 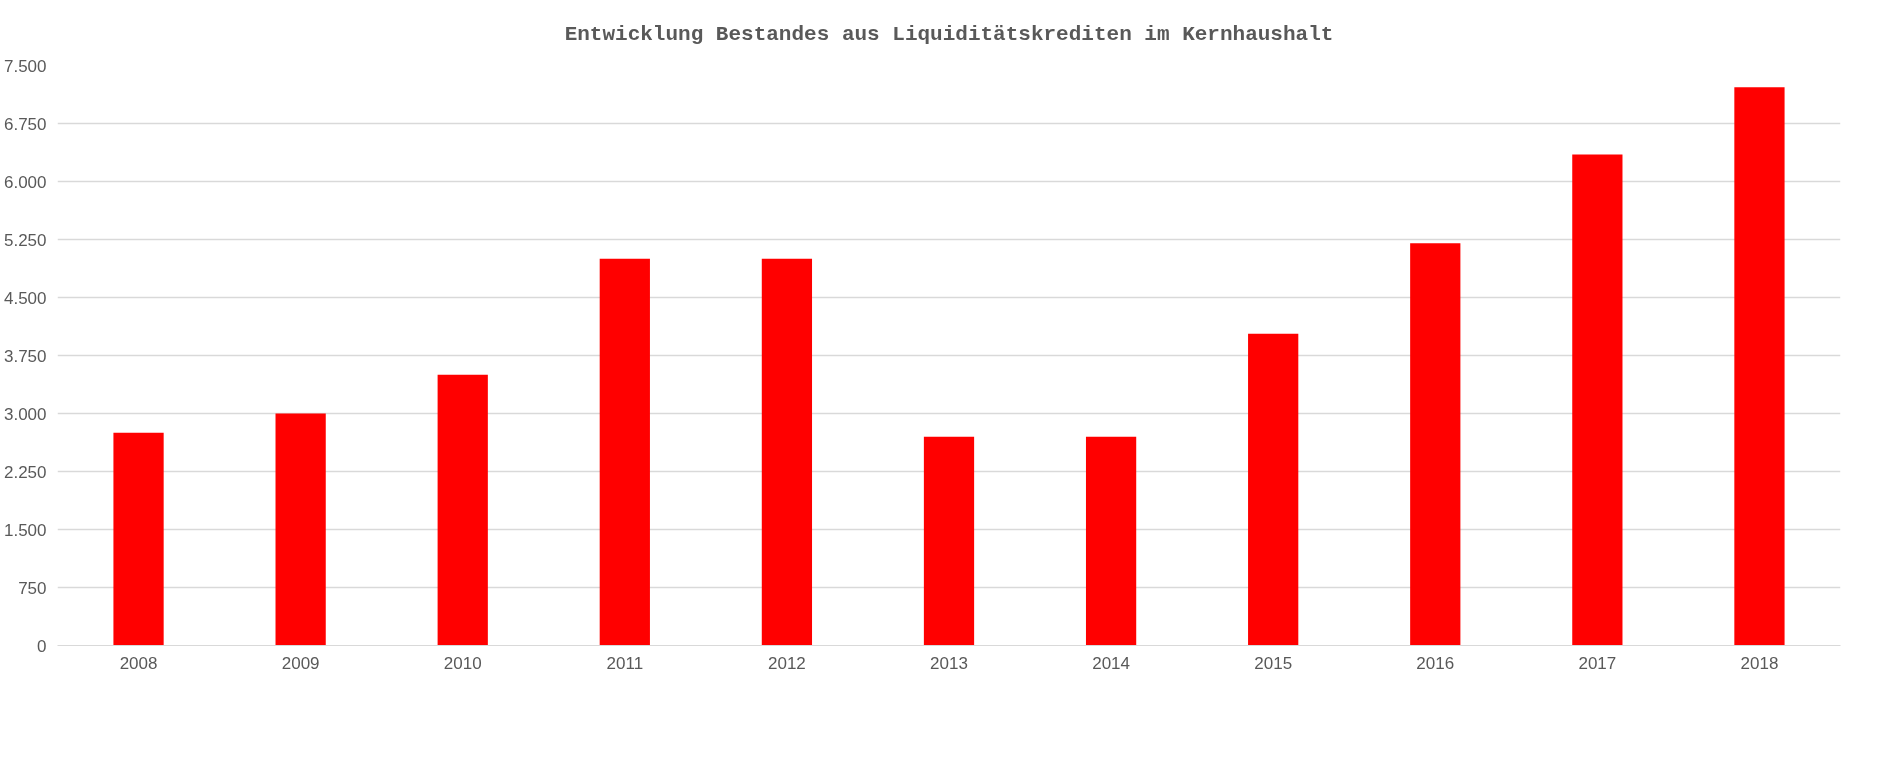 What do you see at coordinates (949, 663) in the screenshot?
I see `x-tick-label: 2013` at bounding box center [949, 663].